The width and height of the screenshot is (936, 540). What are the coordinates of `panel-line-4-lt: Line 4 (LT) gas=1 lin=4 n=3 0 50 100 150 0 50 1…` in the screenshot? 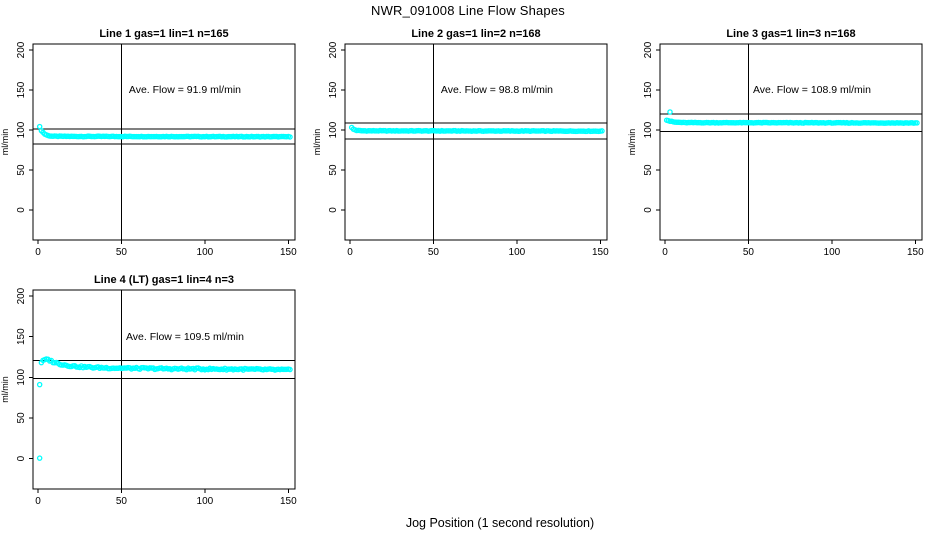 It's located at (148, 390).